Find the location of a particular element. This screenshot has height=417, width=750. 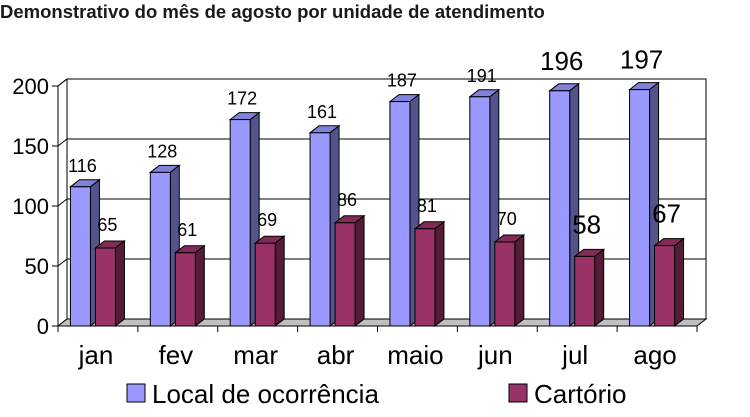

legend: Local de ocorrência Cartório is located at coordinates (376, 394).